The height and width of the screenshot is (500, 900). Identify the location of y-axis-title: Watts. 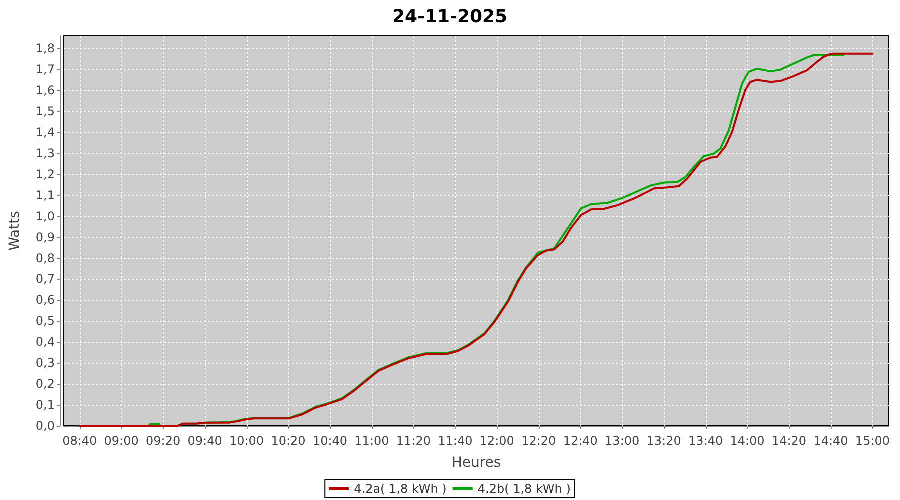
(15, 231).